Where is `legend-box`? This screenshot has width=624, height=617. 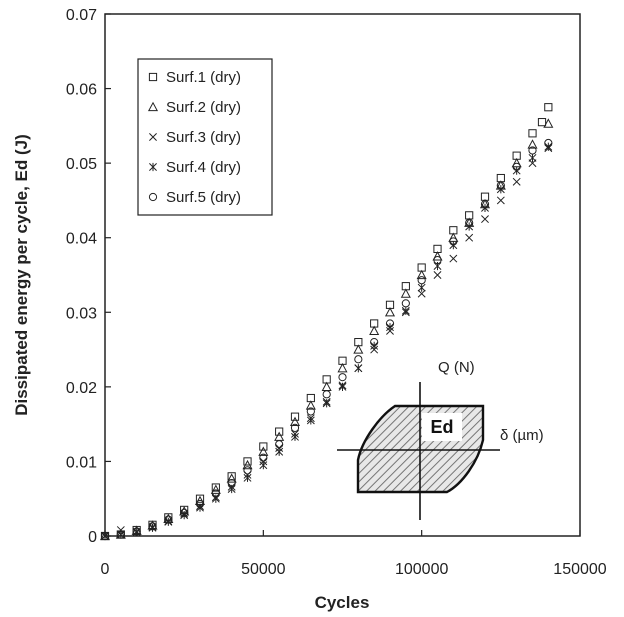
legend-box is located at coordinates (205, 137).